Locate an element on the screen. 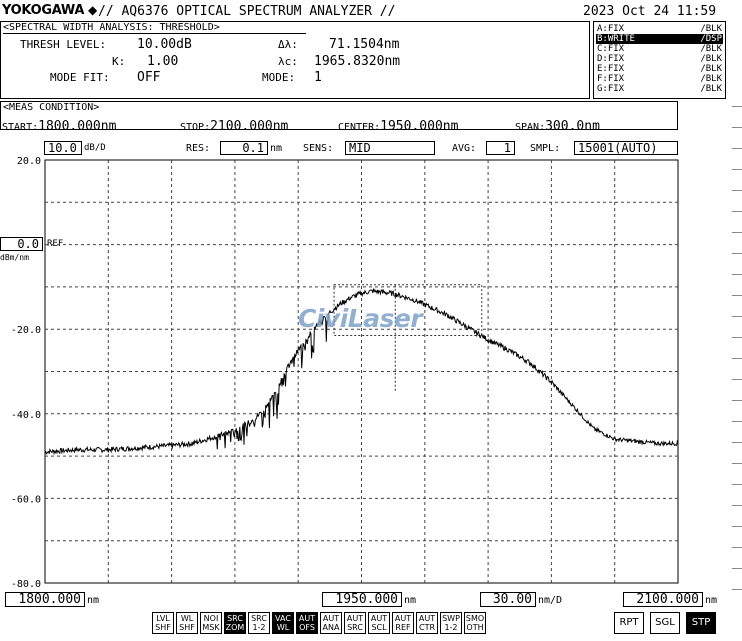  softkey-aut-scl: AUT SCL is located at coordinates (379, 623).